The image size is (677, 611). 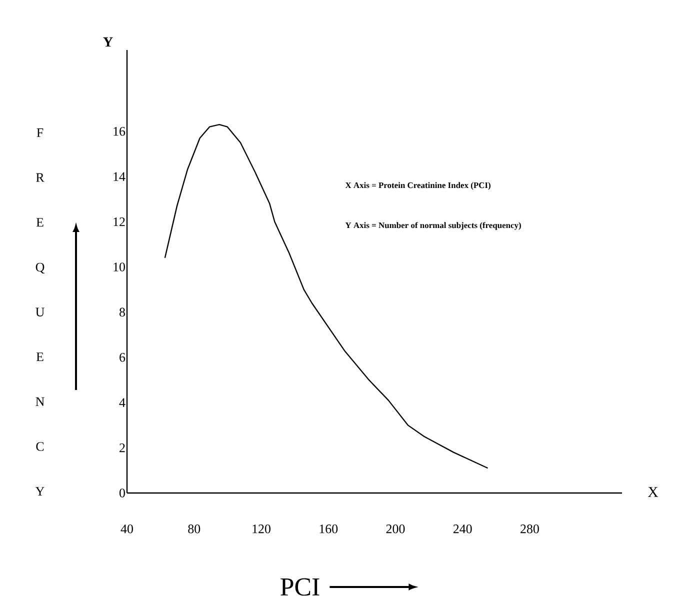 What do you see at coordinates (39, 312) in the screenshot?
I see `text: F R E Q U E N C Y` at bounding box center [39, 312].